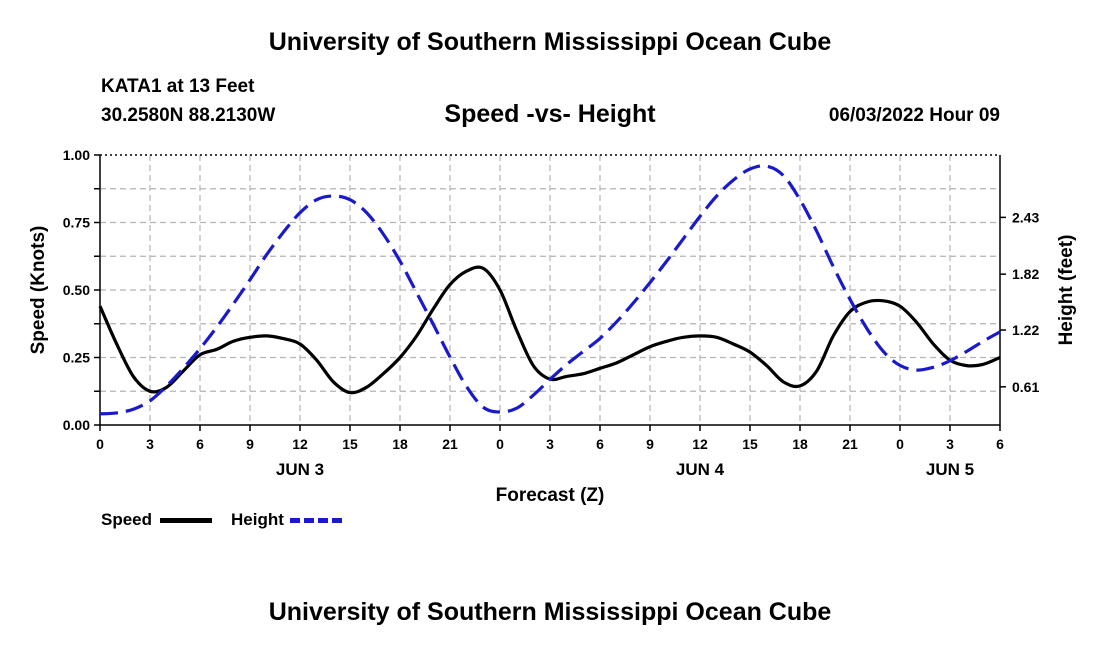 The width and height of the screenshot is (1100, 650). I want to click on coordinates-label: 30.2580N 88.2130W, so click(188, 115).